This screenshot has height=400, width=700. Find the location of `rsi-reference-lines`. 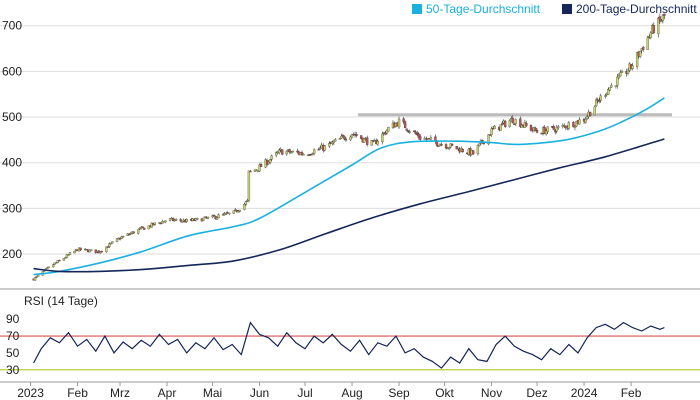

rsi-reference-lines is located at coordinates (350, 353).